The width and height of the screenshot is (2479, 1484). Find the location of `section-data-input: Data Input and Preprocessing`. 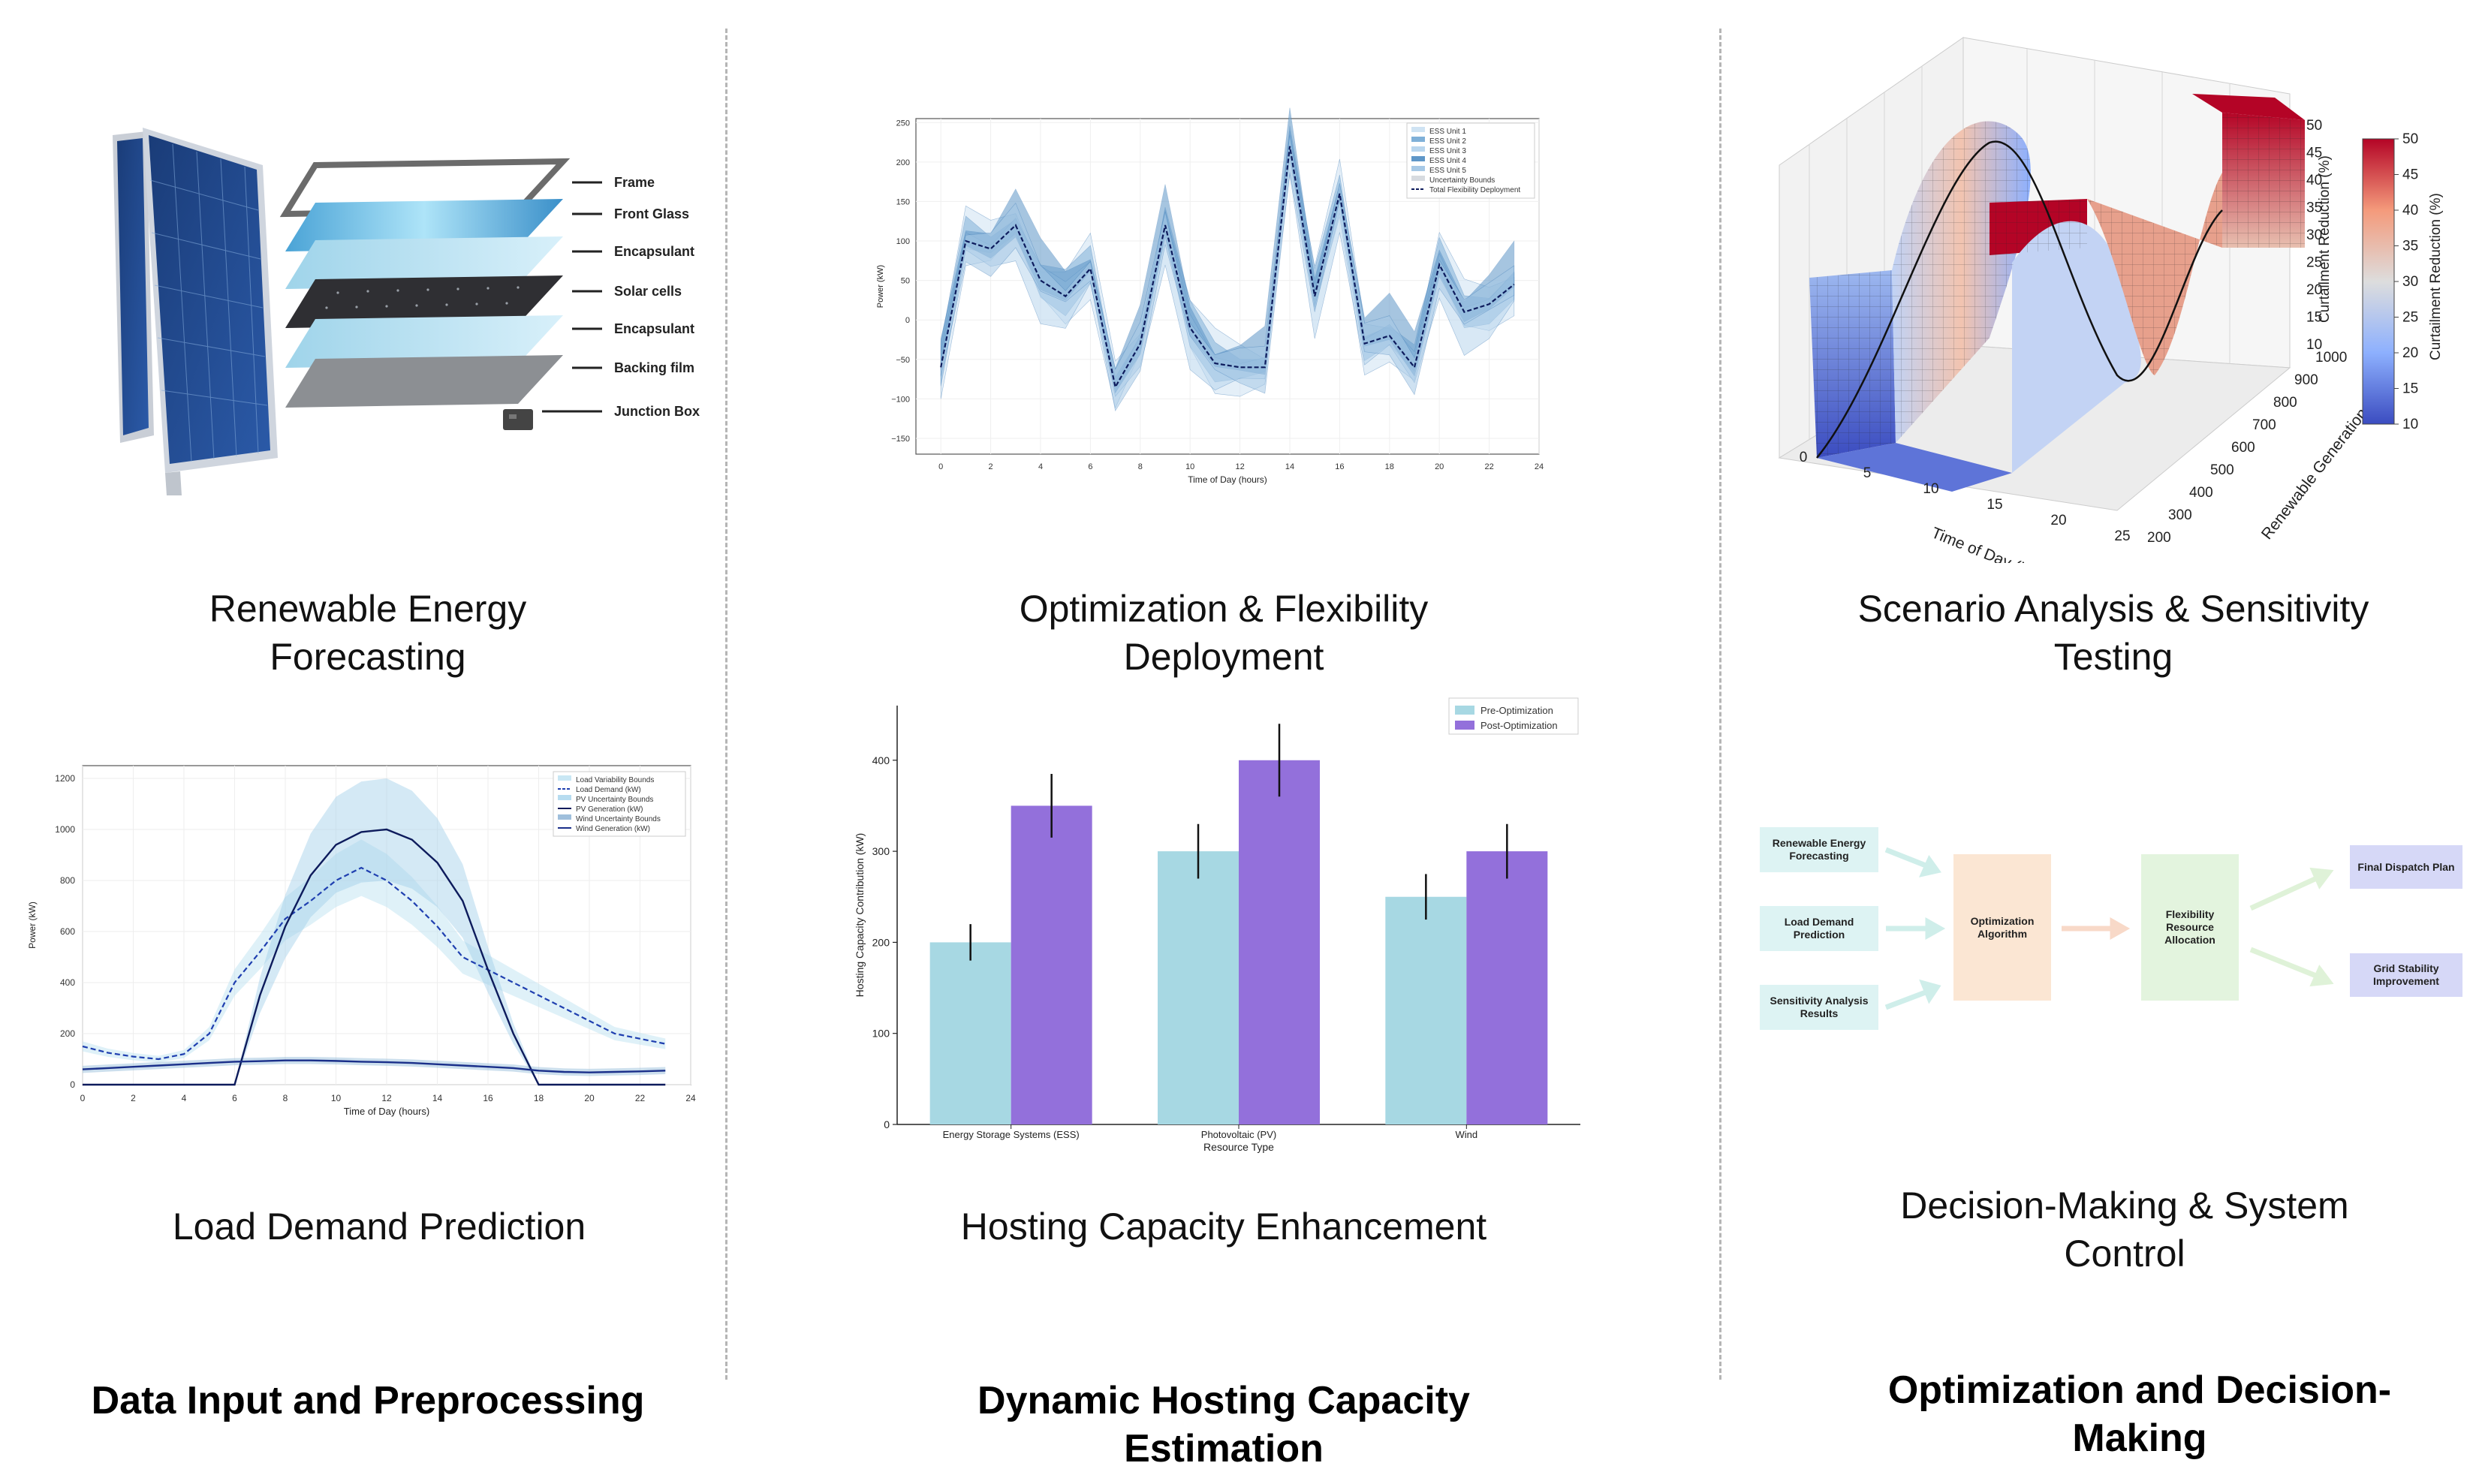

section-data-input: Data Input and Preprocessing is located at coordinates (368, 1401).